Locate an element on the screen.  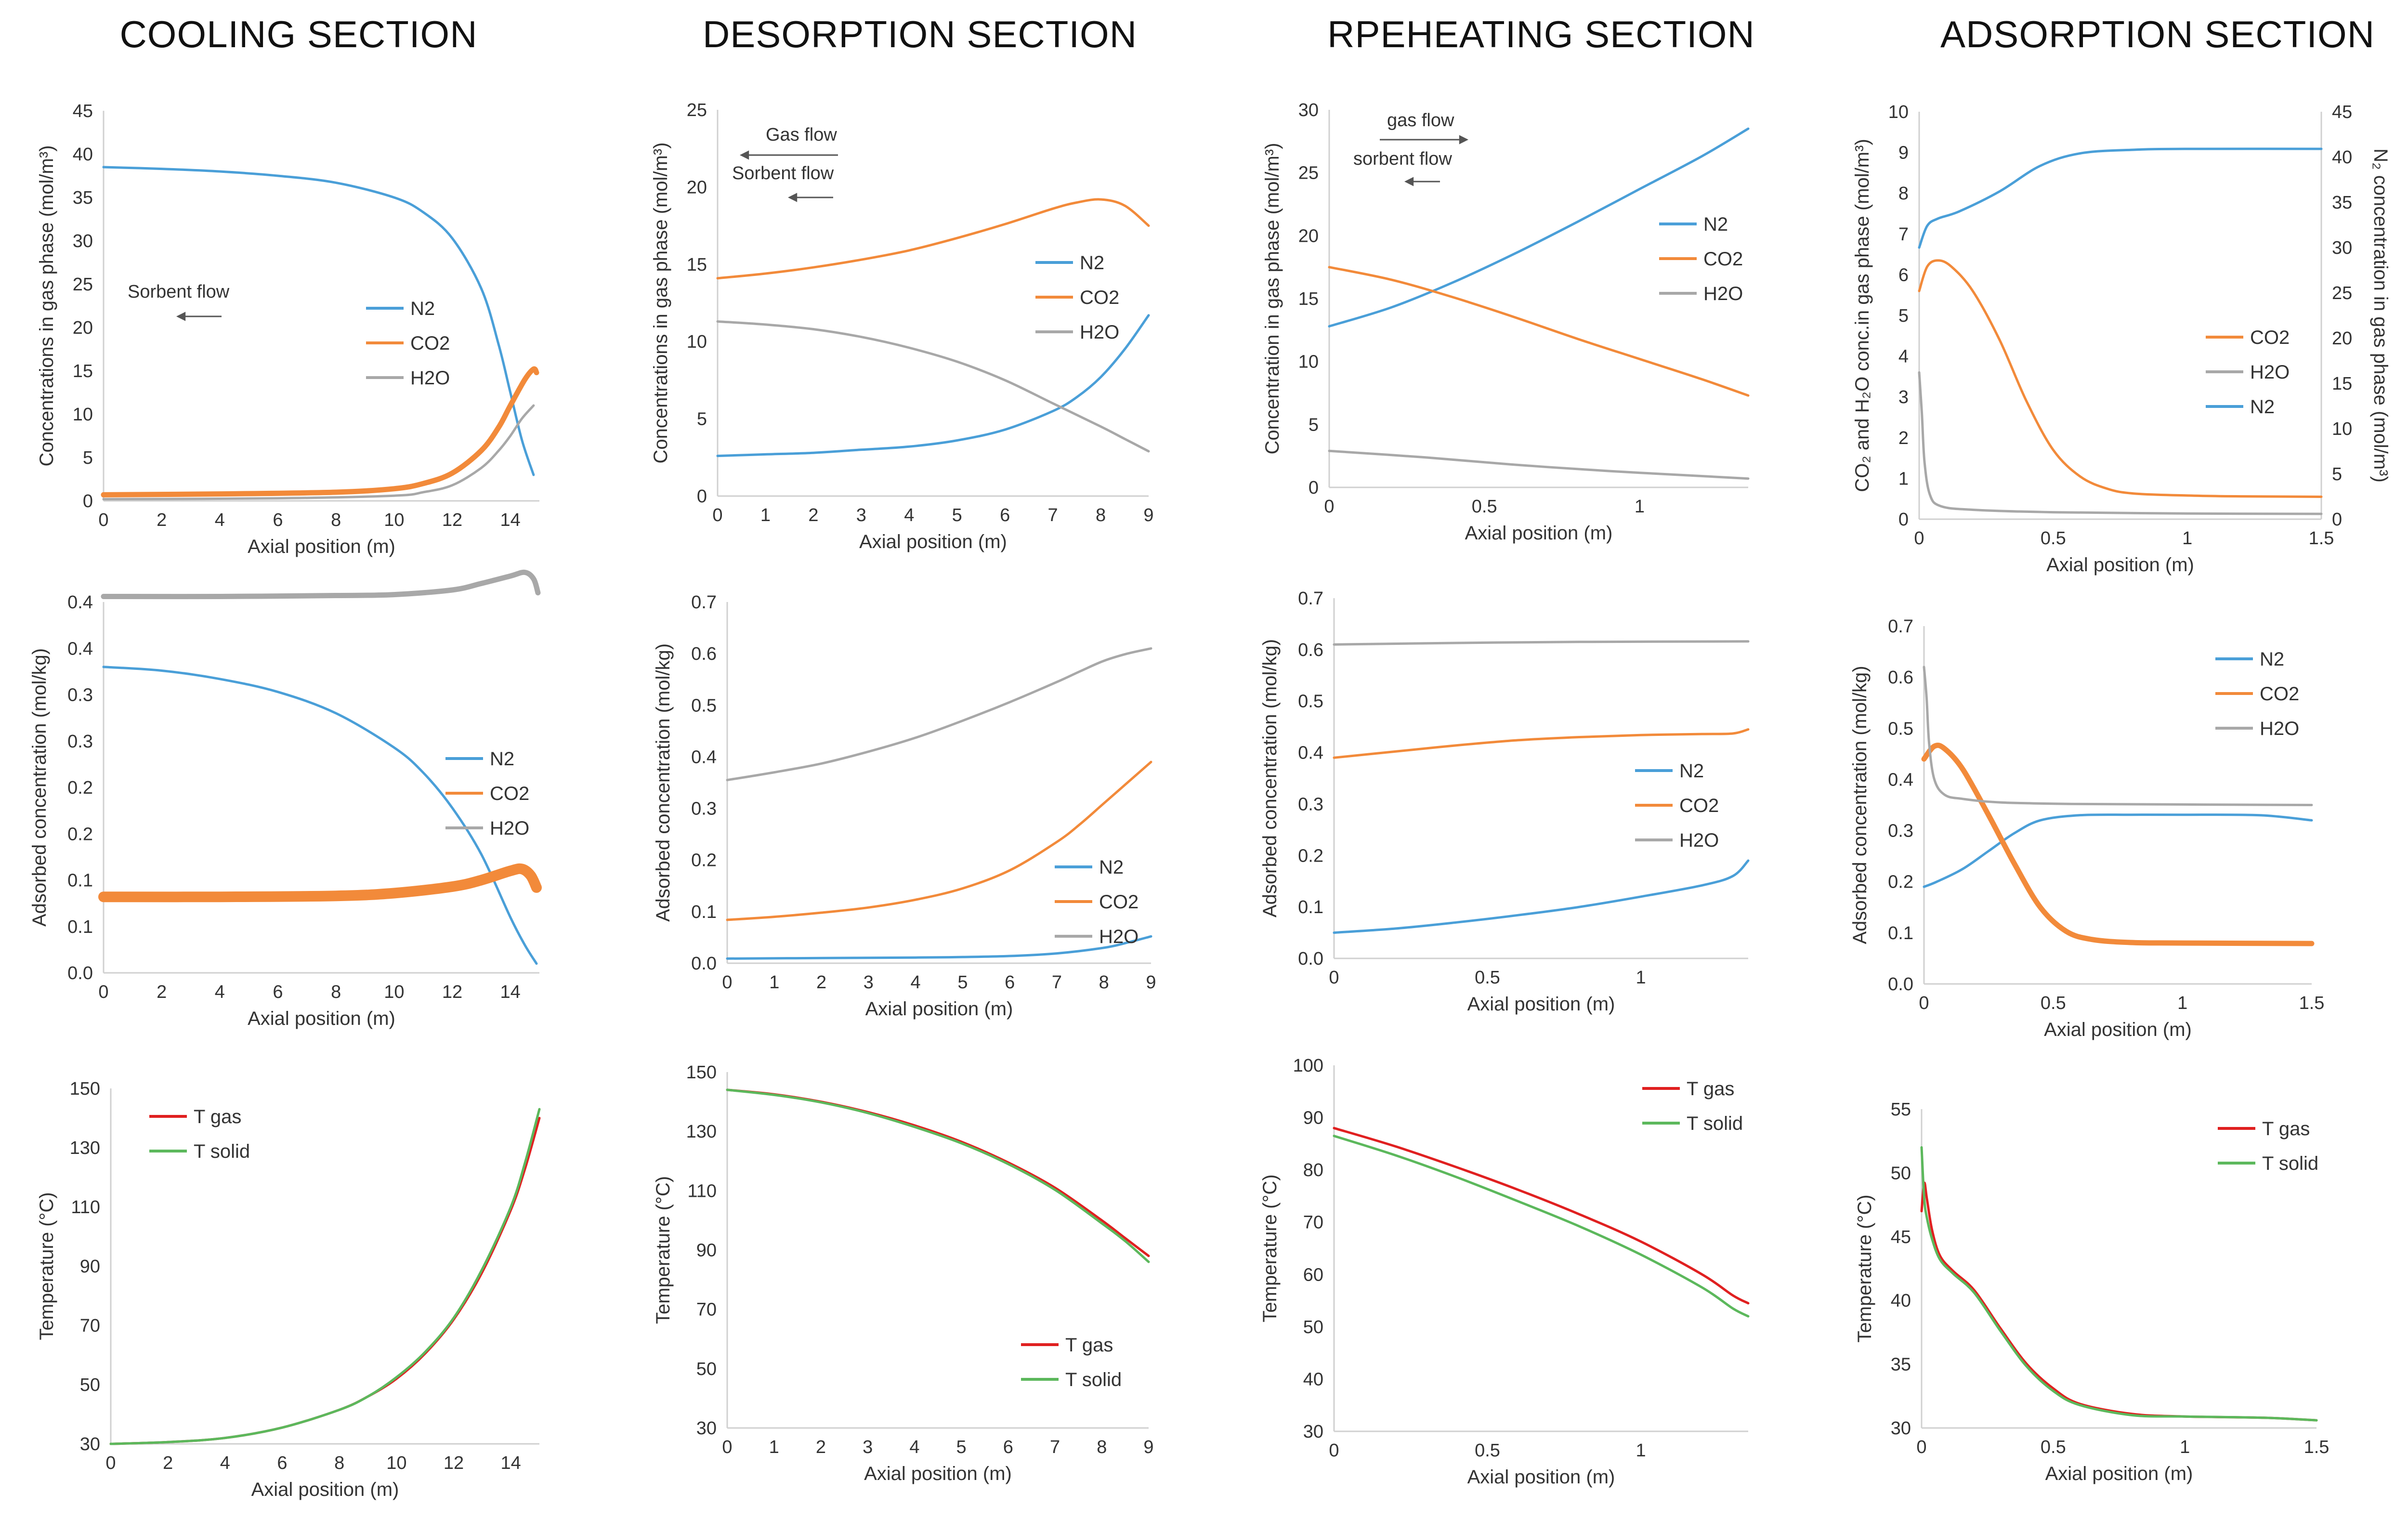
y-tick-label: 130 is located at coordinates (85, 1148).